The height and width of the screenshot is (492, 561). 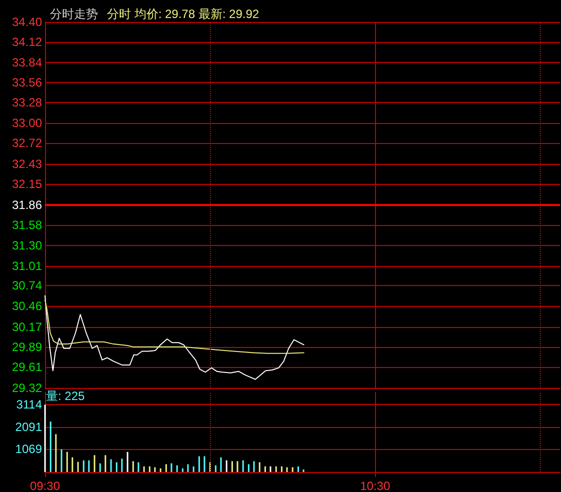 I want to click on y-tick-label: 31.58, so click(x=27, y=225).